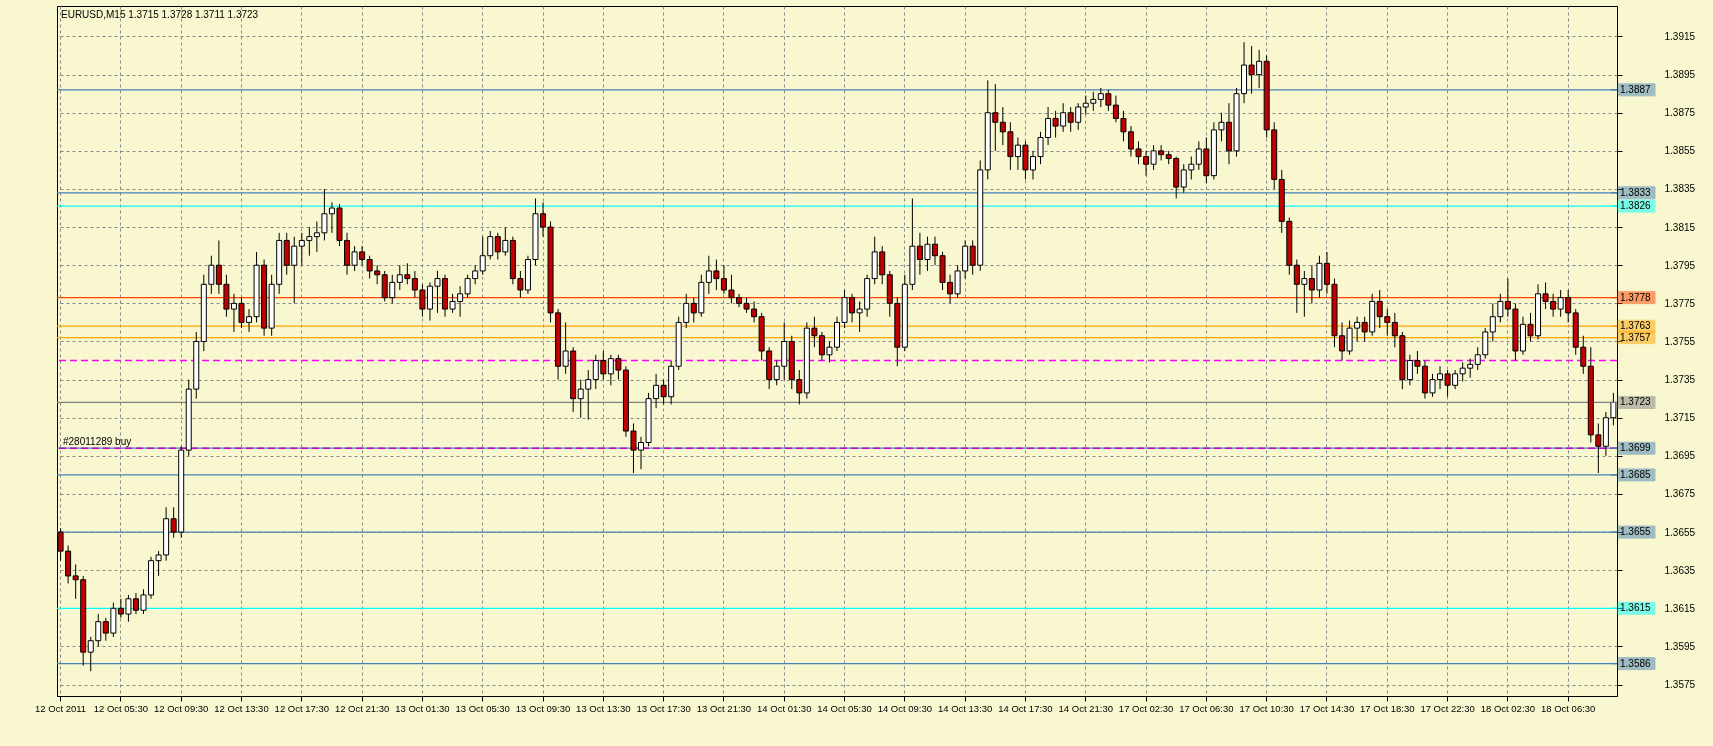  Describe the element at coordinates (1680, 685) in the screenshot. I see `y-tick-label: 1.3575` at that location.